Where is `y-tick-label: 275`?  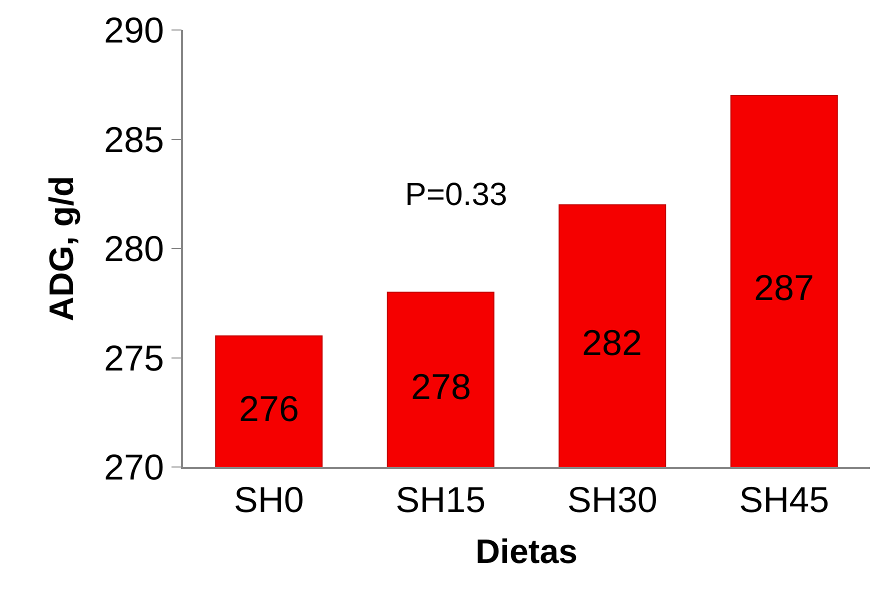 y-tick-label: 275 is located at coordinates (134, 357).